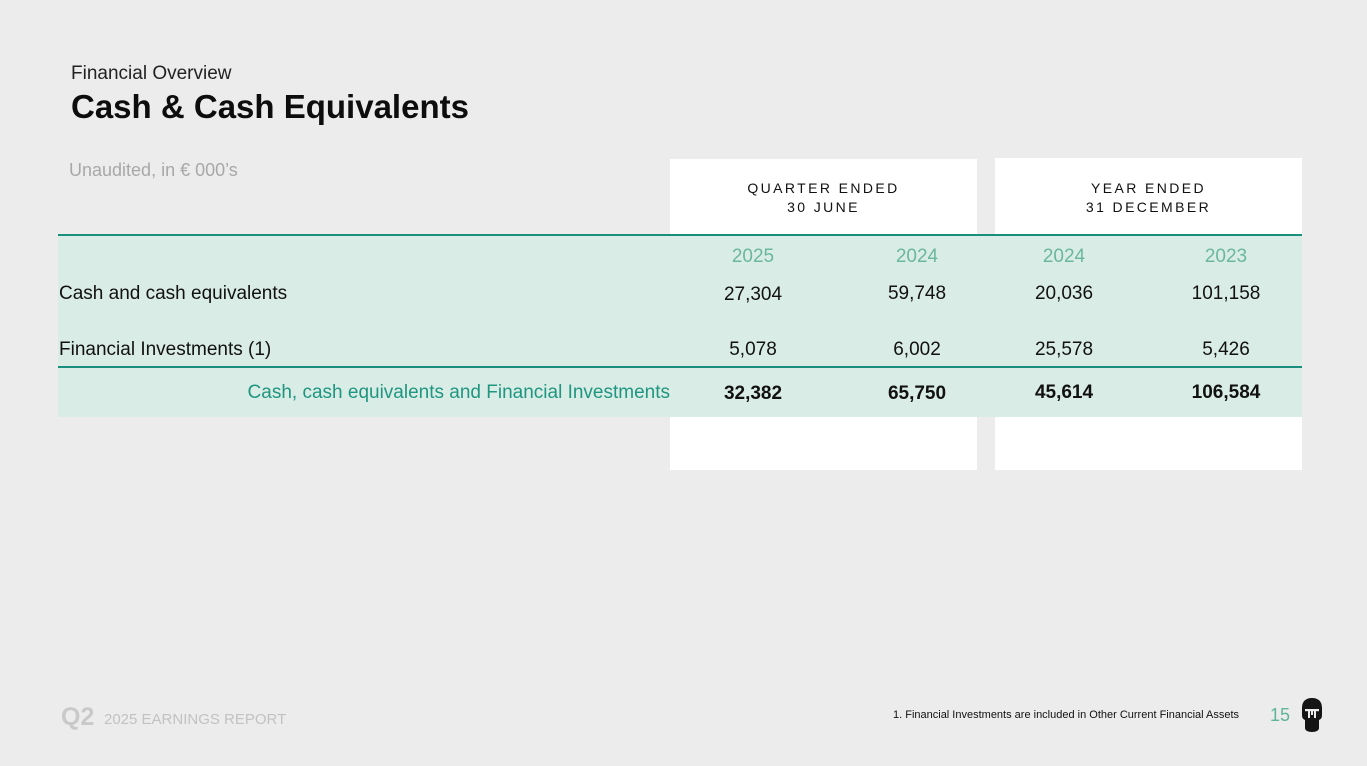 The width and height of the screenshot is (1367, 766). Describe the element at coordinates (1064, 349) in the screenshot. I see `table-cell: 25,578` at that location.